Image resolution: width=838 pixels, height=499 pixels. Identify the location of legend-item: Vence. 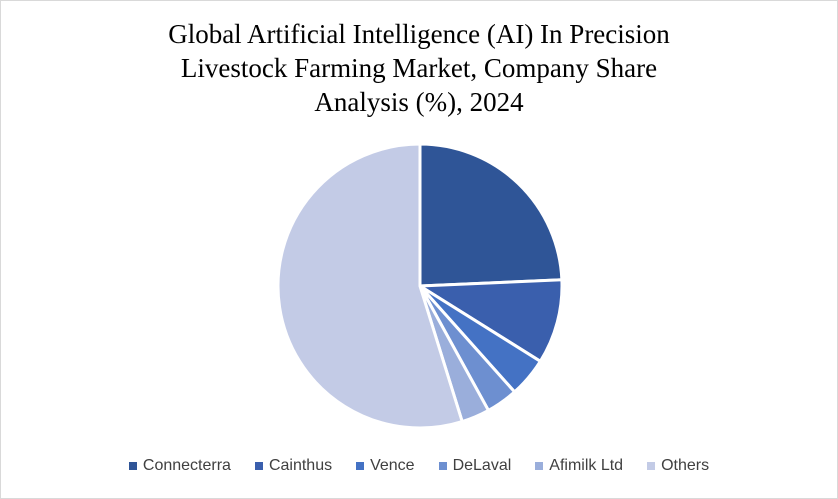
(385, 466).